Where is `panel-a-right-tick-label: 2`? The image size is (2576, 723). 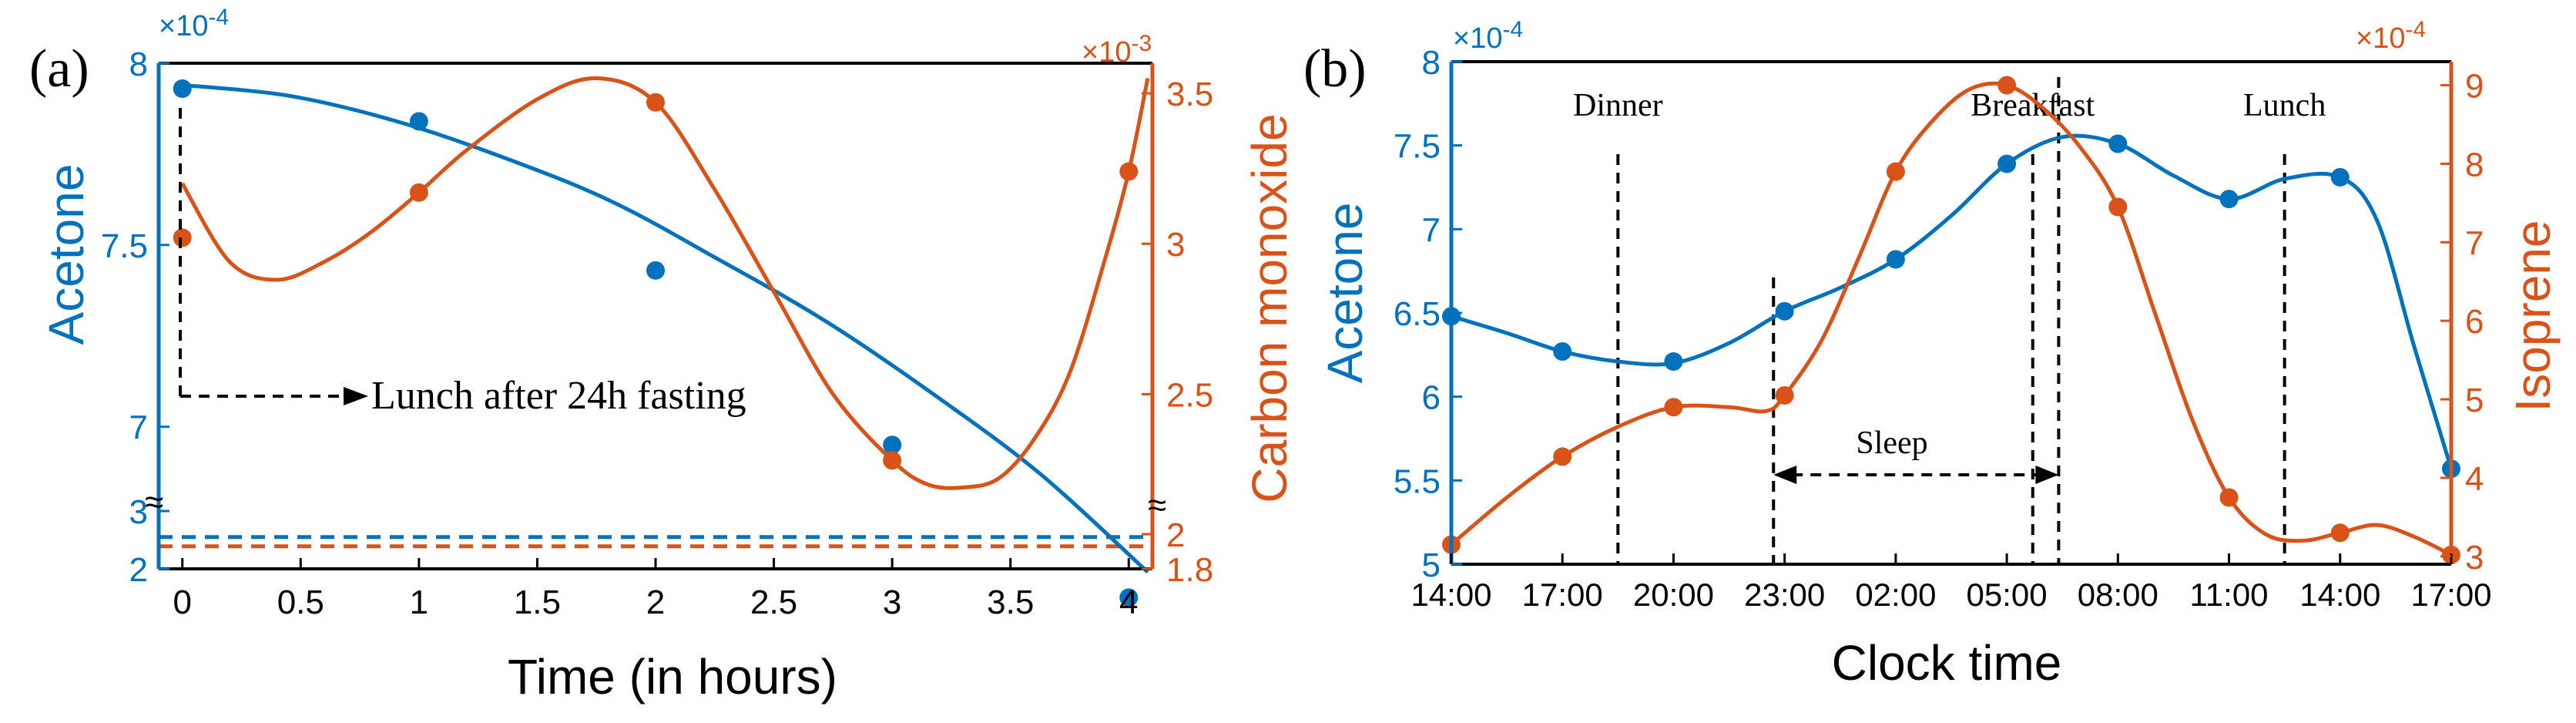
panel-a-right-tick-label: 2 is located at coordinates (1175, 535).